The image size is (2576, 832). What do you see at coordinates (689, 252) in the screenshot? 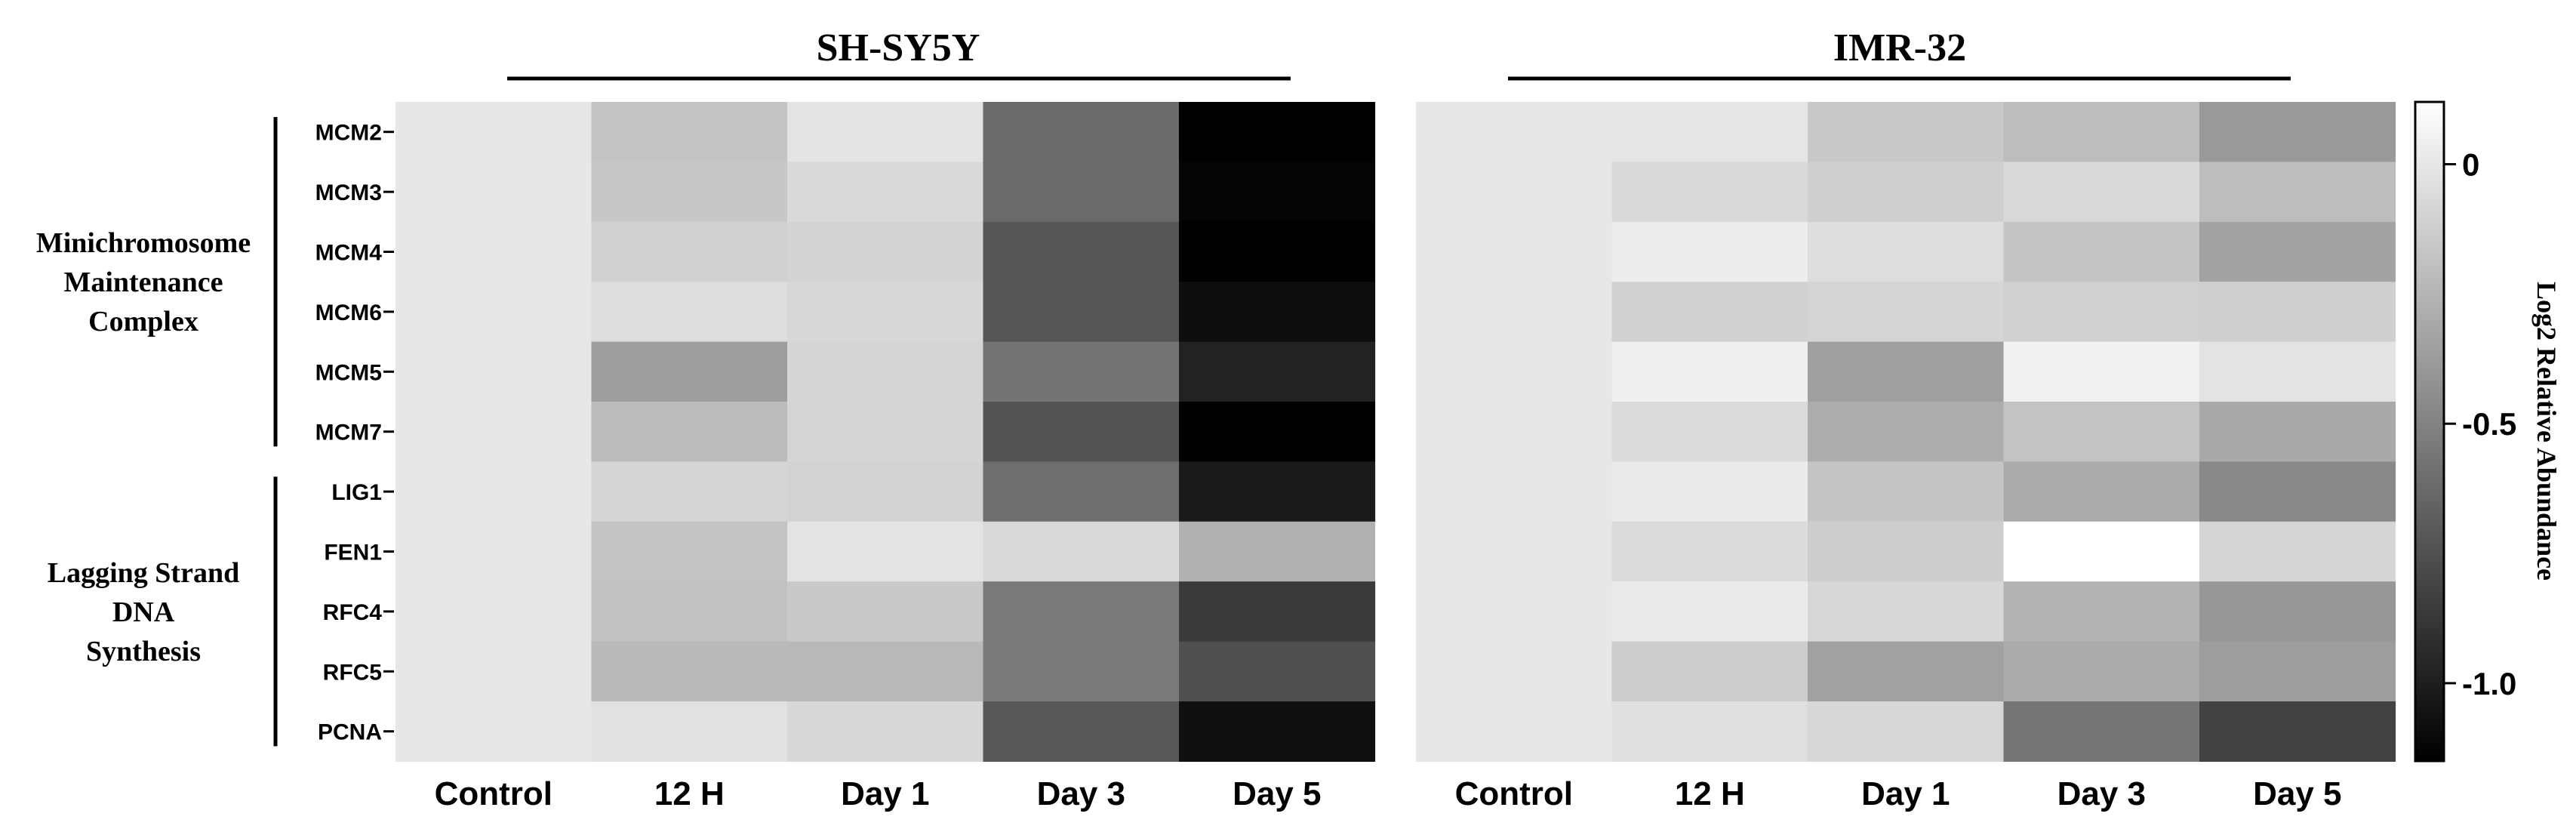
I see `heatmap-cell-sh-sy5y-mcm4-12-h` at bounding box center [689, 252].